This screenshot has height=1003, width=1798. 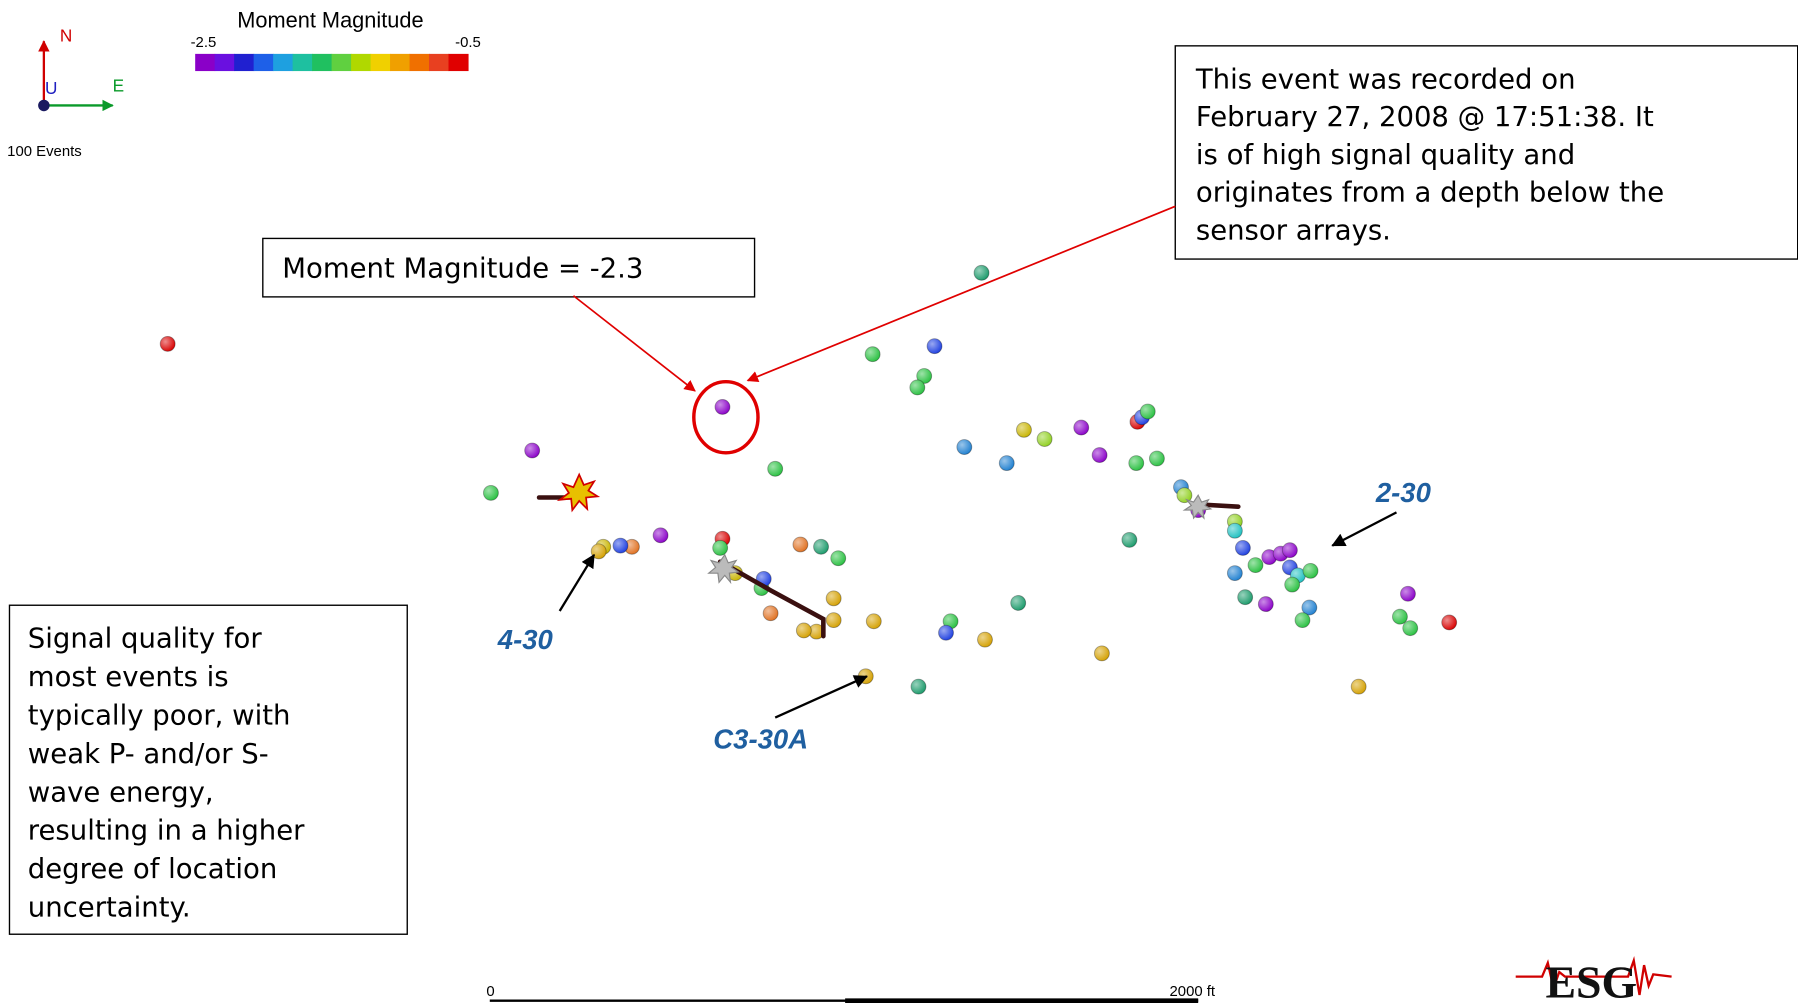 I want to click on well-arrows, so click(x=978, y=615).